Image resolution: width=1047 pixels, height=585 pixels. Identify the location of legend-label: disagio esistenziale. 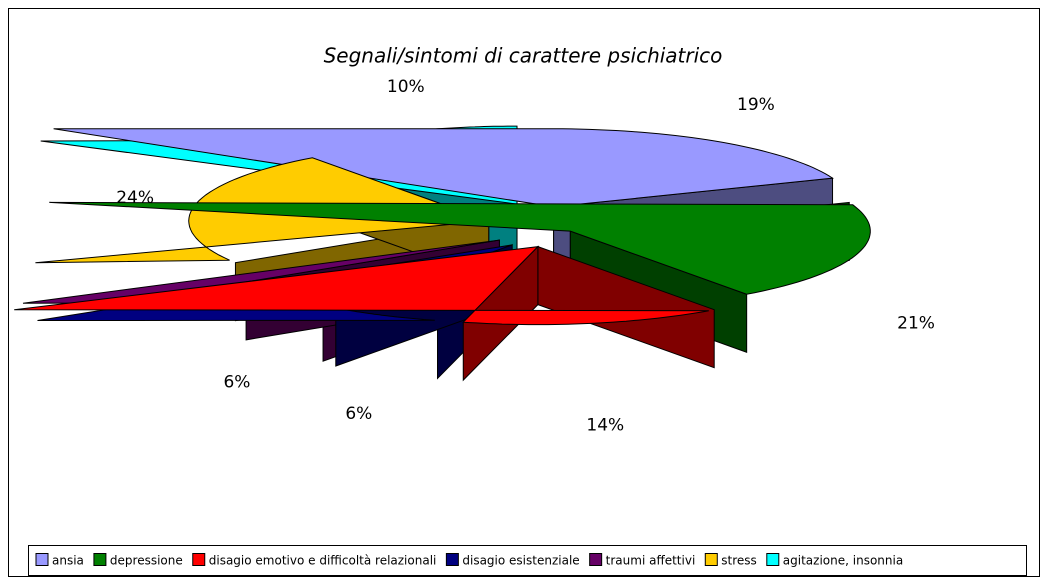
(520, 561).